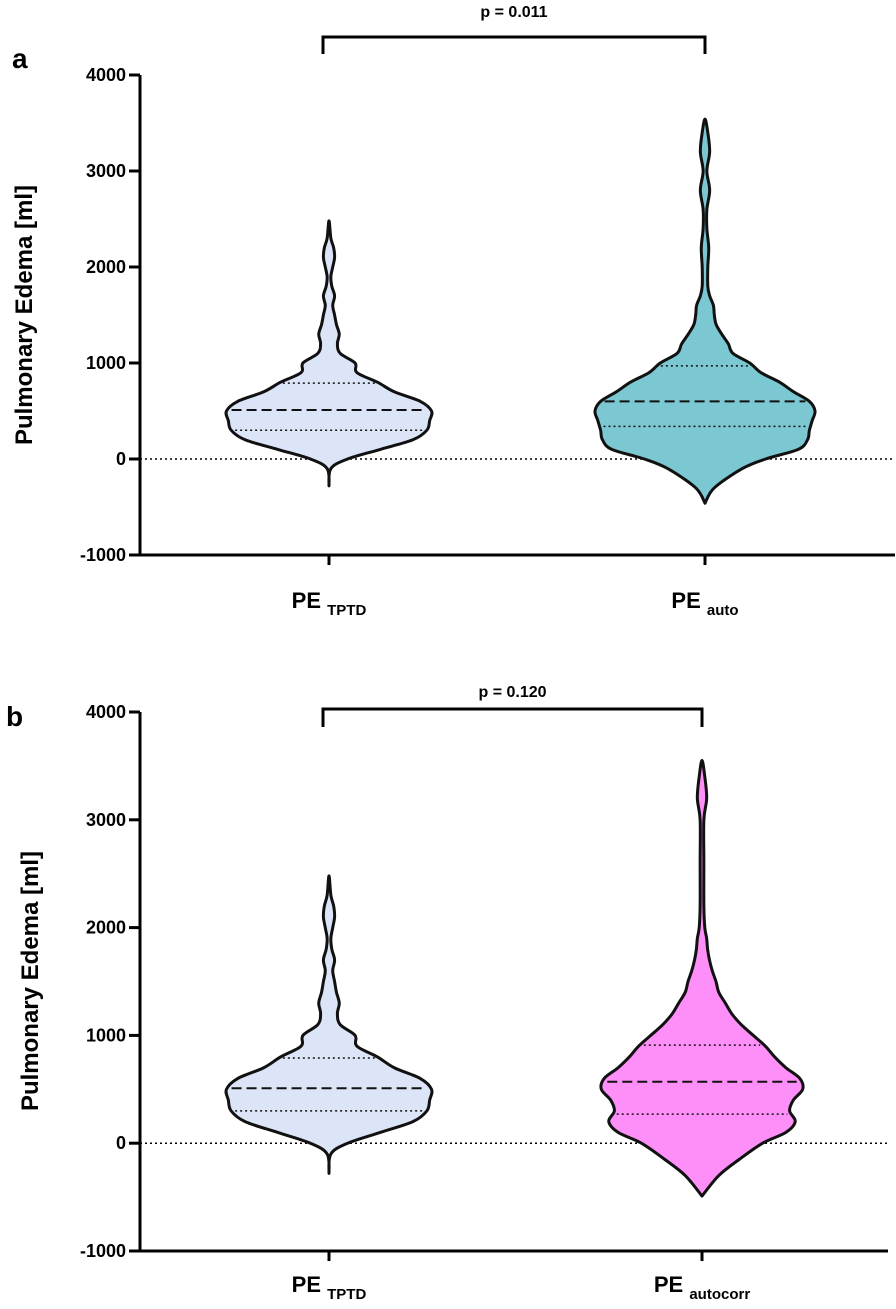 The image size is (896, 1309). What do you see at coordinates (702, 1287) in the screenshot?
I see `x-tick-label: PE autocorr` at bounding box center [702, 1287].